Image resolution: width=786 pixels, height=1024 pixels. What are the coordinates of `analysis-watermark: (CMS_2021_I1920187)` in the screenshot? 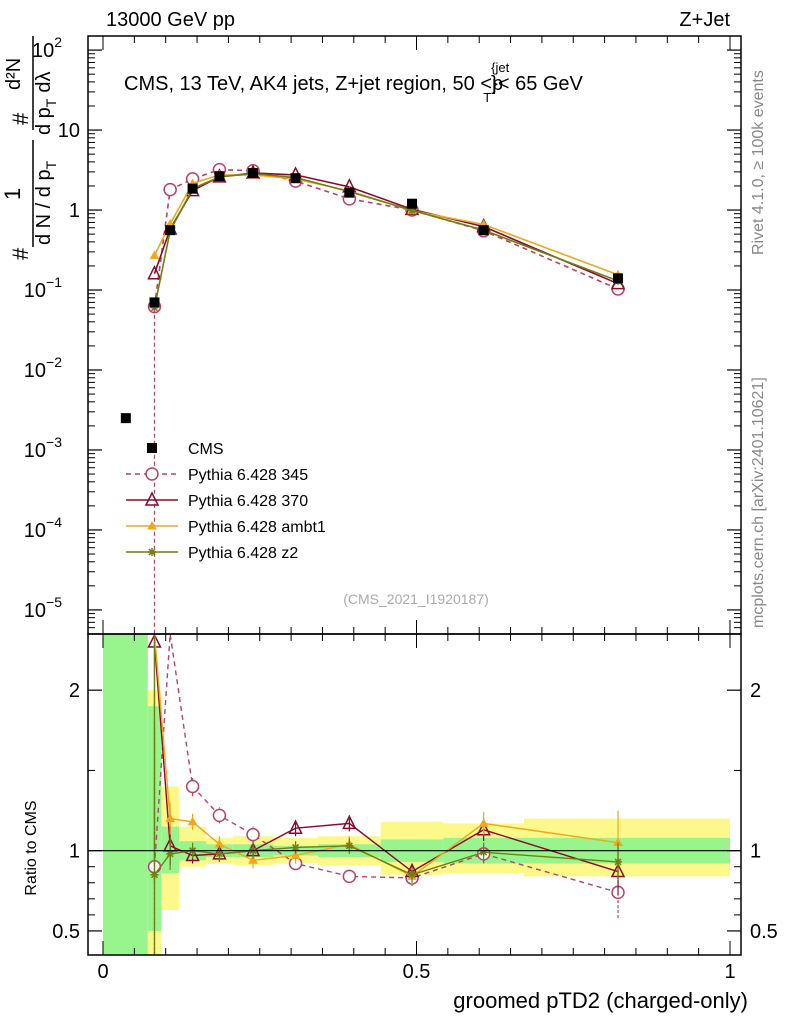 It's located at (416, 599).